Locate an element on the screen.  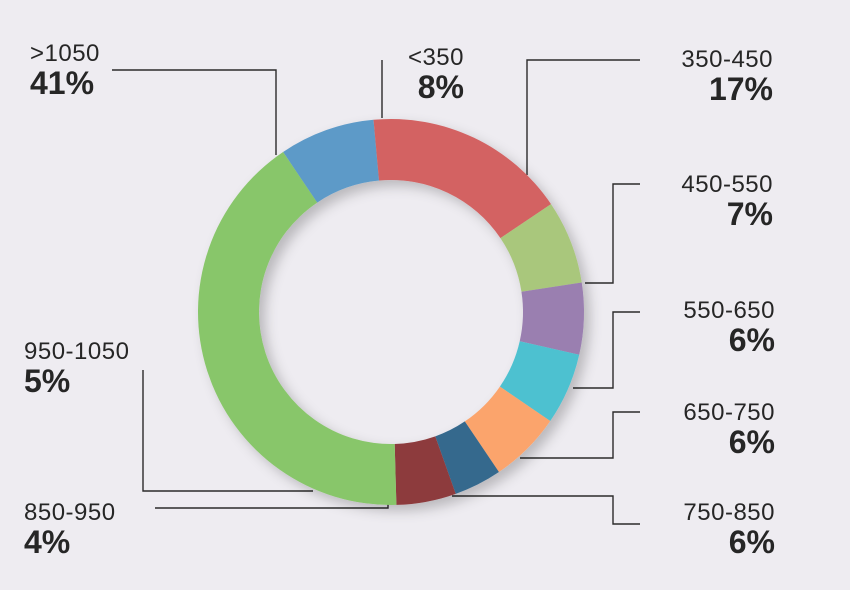
slice-label: 350-450 17% is located at coordinates (727, 76).